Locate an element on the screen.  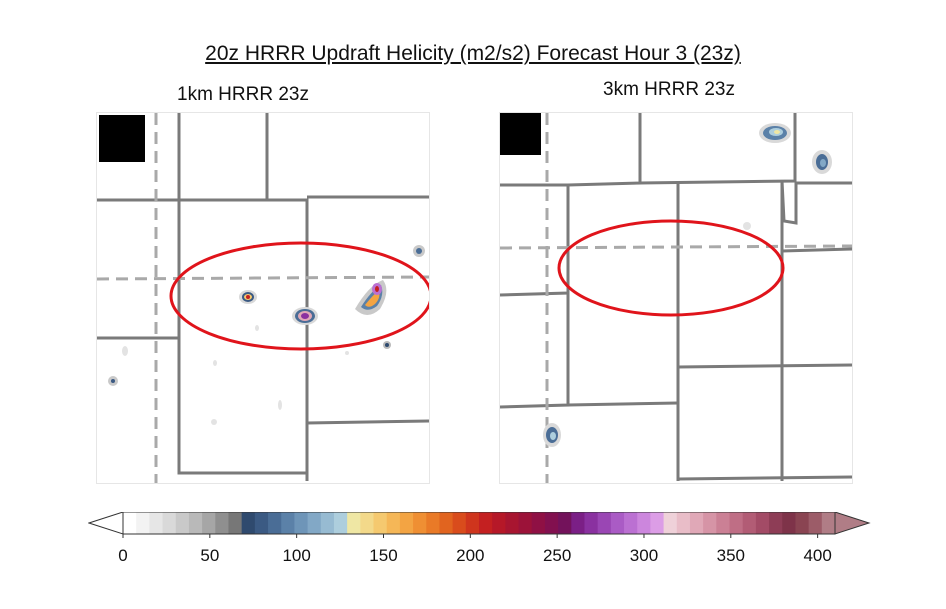
colorbar-tick-label: 150 is located at coordinates (383, 555).